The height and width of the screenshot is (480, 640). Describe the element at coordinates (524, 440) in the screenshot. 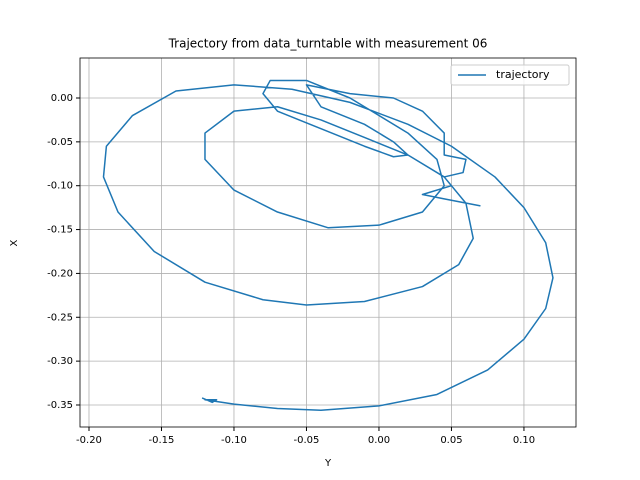

I see `x-tick-label: 0.10` at that location.